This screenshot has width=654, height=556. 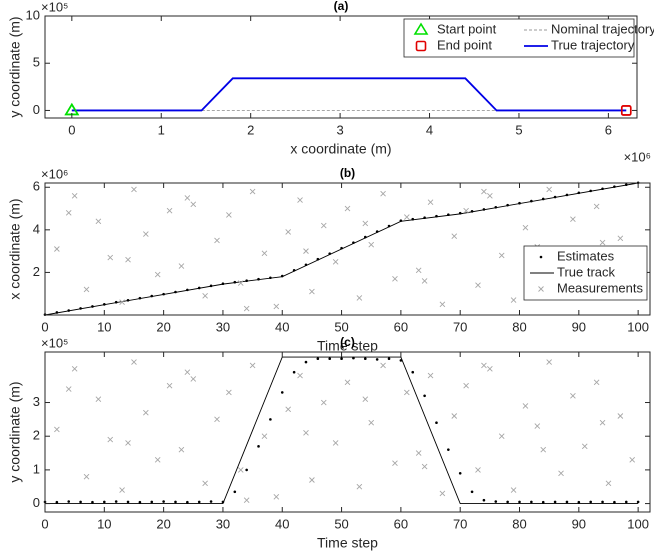 I want to click on x-axis-label: x coordinate (m), so click(x=340, y=149).